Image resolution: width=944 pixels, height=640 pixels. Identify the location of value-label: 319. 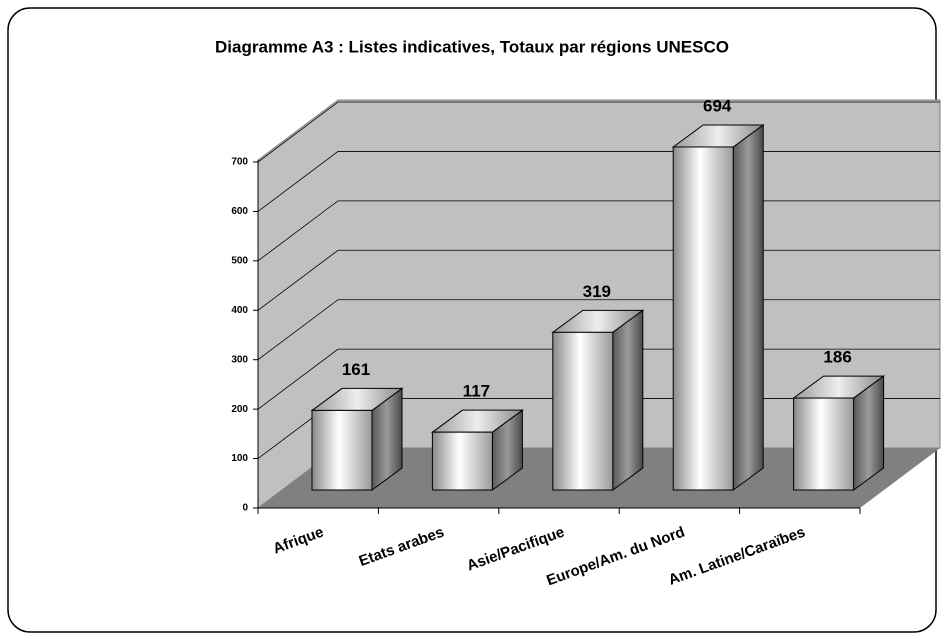
(597, 291).